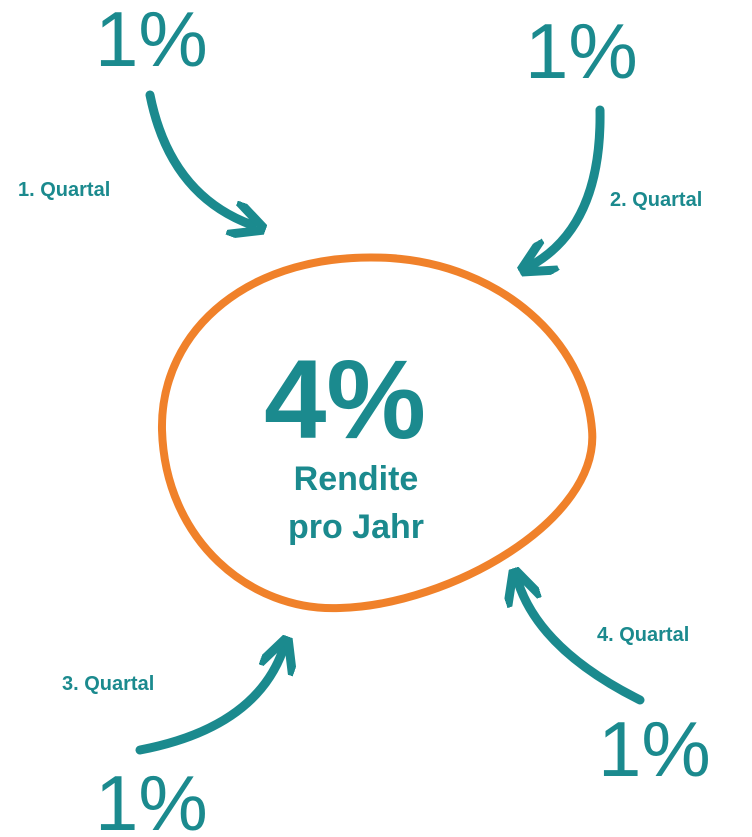  Describe the element at coordinates (643, 635) in the screenshot. I see `quarter-label: 4. Quartal` at that location.